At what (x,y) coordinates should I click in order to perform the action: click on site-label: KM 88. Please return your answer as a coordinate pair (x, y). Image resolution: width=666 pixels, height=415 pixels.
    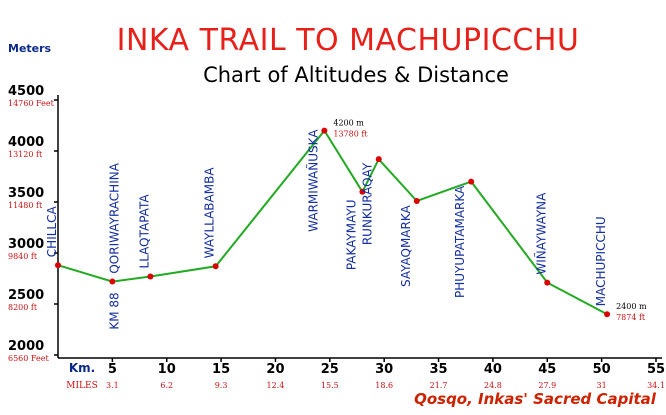
    Looking at the image, I should click on (114, 310).